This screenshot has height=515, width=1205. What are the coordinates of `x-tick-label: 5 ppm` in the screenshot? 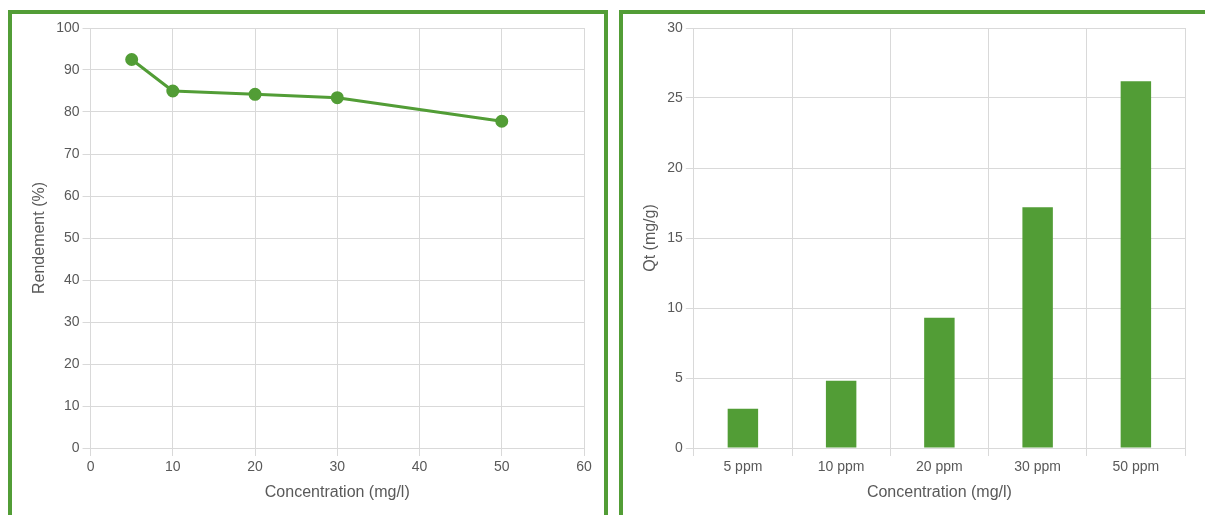 It's located at (743, 466).